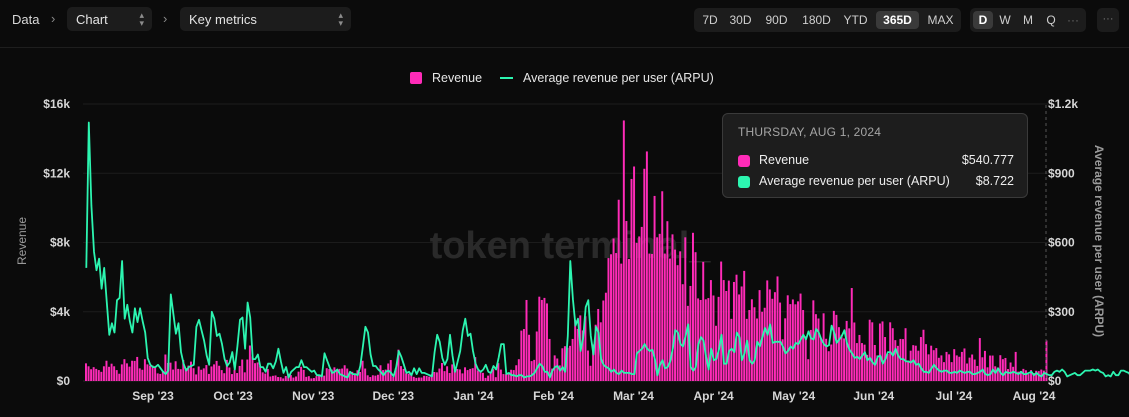  What do you see at coordinates (26, 19) in the screenshot?
I see `breadcrumb-data: Data` at bounding box center [26, 19].